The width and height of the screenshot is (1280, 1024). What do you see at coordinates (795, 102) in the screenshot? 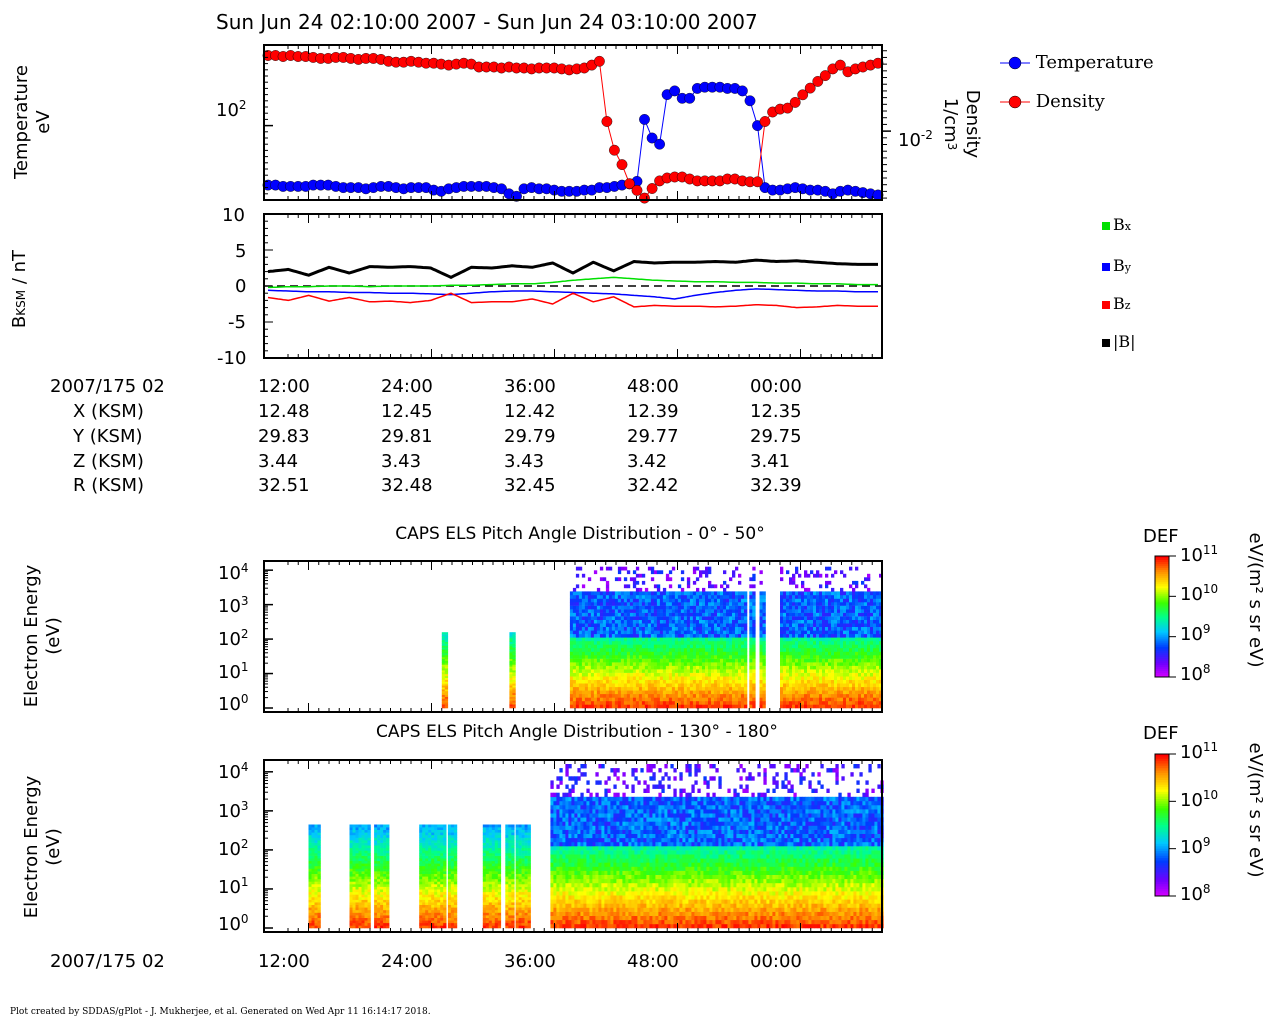
I see `density-point` at bounding box center [795, 102].